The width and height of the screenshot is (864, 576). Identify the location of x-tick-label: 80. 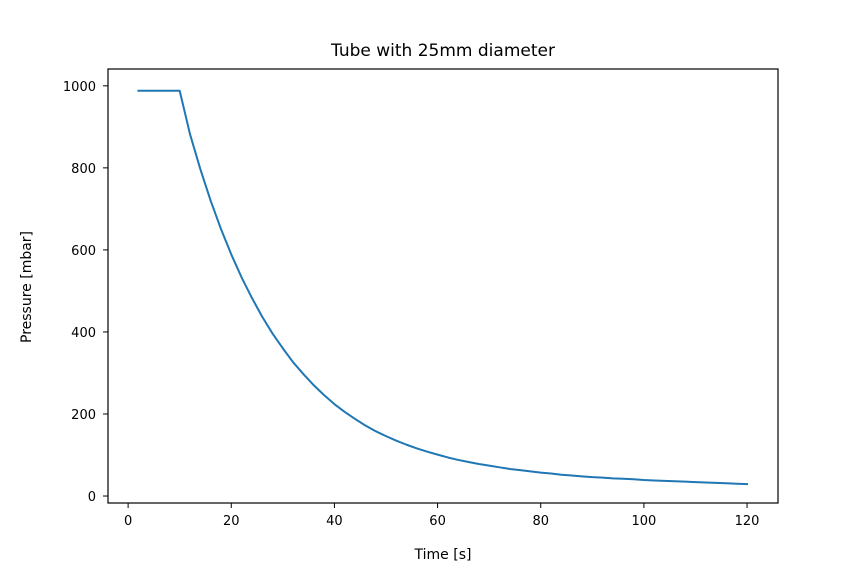
(540, 521).